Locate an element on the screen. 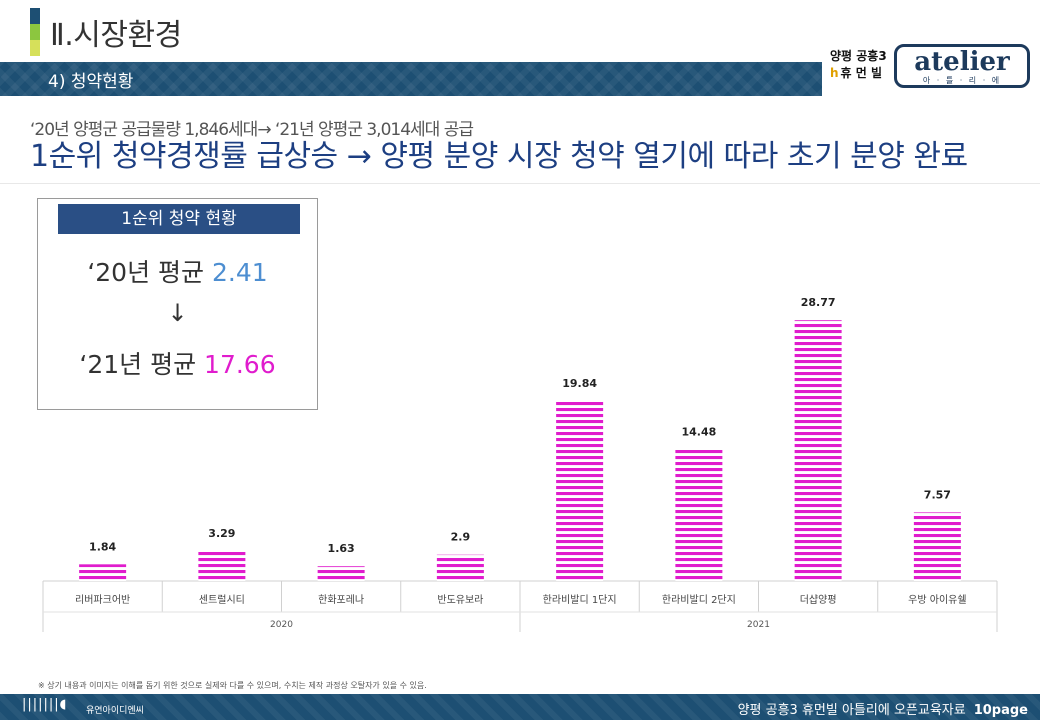  footer-doc-label: 양평 공흥3 휴먼빌 아틀리에 오픈교육자료 10page is located at coordinates (883, 708).